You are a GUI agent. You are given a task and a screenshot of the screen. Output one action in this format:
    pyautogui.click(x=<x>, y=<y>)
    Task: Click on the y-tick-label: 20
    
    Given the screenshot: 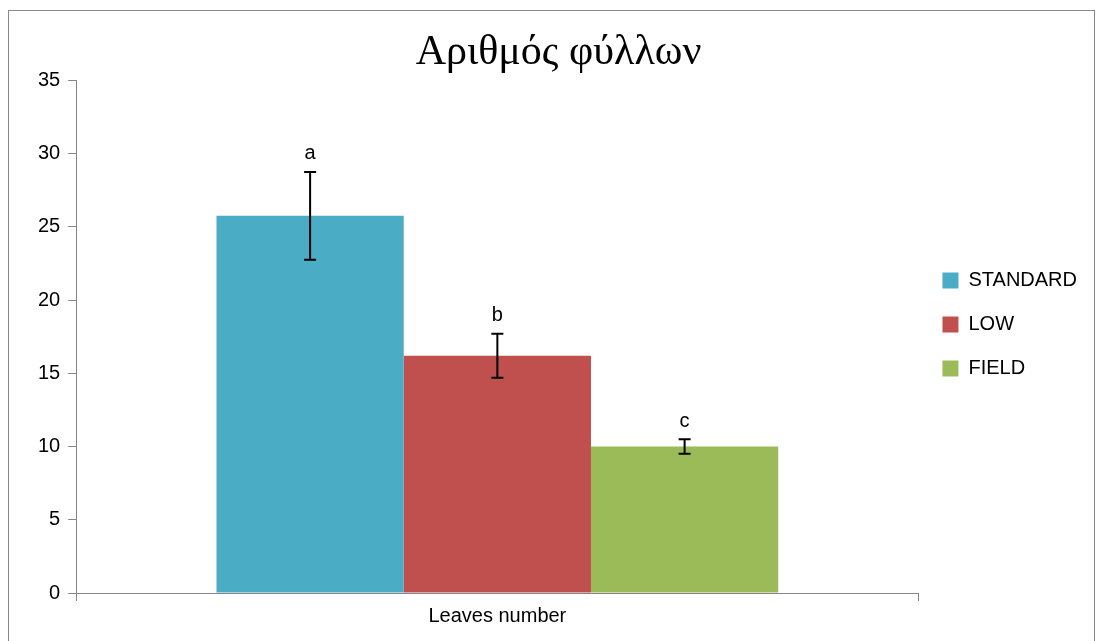 What is the action you would take?
    pyautogui.click(x=49, y=298)
    